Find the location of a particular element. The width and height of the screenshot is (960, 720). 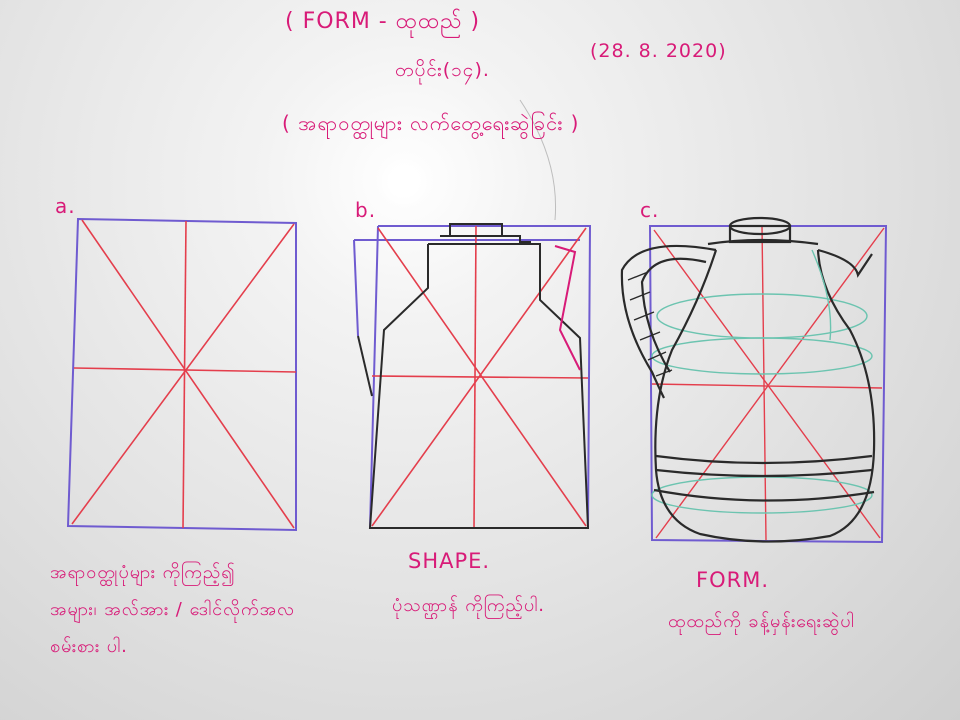

panel-a-caption-line-2: အများ၊ အလ်အား / ဒေါင်လိုက်အလ is located at coordinates (173, 609).